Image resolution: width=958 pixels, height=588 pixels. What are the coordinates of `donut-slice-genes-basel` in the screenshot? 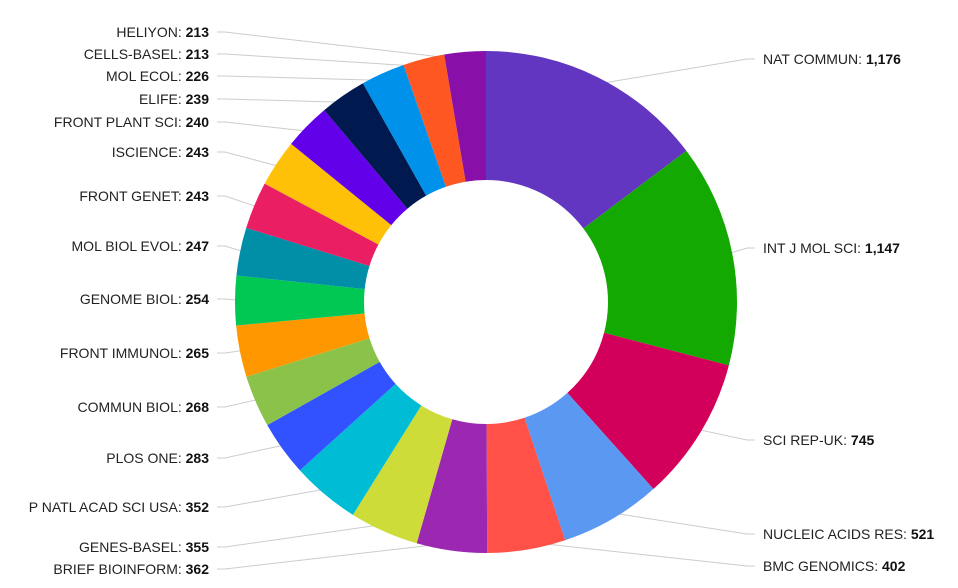 It's located at (402, 474).